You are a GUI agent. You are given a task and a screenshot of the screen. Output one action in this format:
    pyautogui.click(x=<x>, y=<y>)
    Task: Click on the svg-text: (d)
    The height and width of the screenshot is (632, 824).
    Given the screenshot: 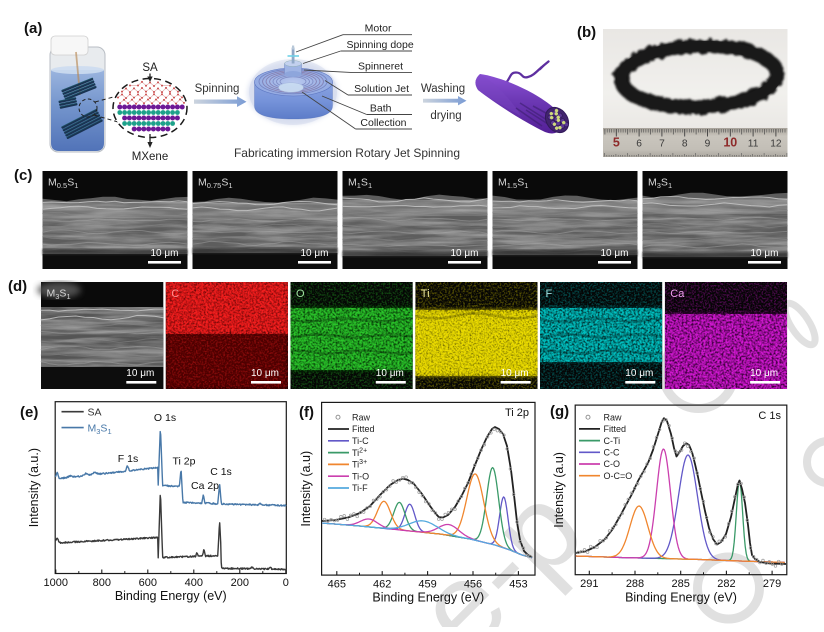 What is the action you would take?
    pyautogui.click(x=17, y=286)
    